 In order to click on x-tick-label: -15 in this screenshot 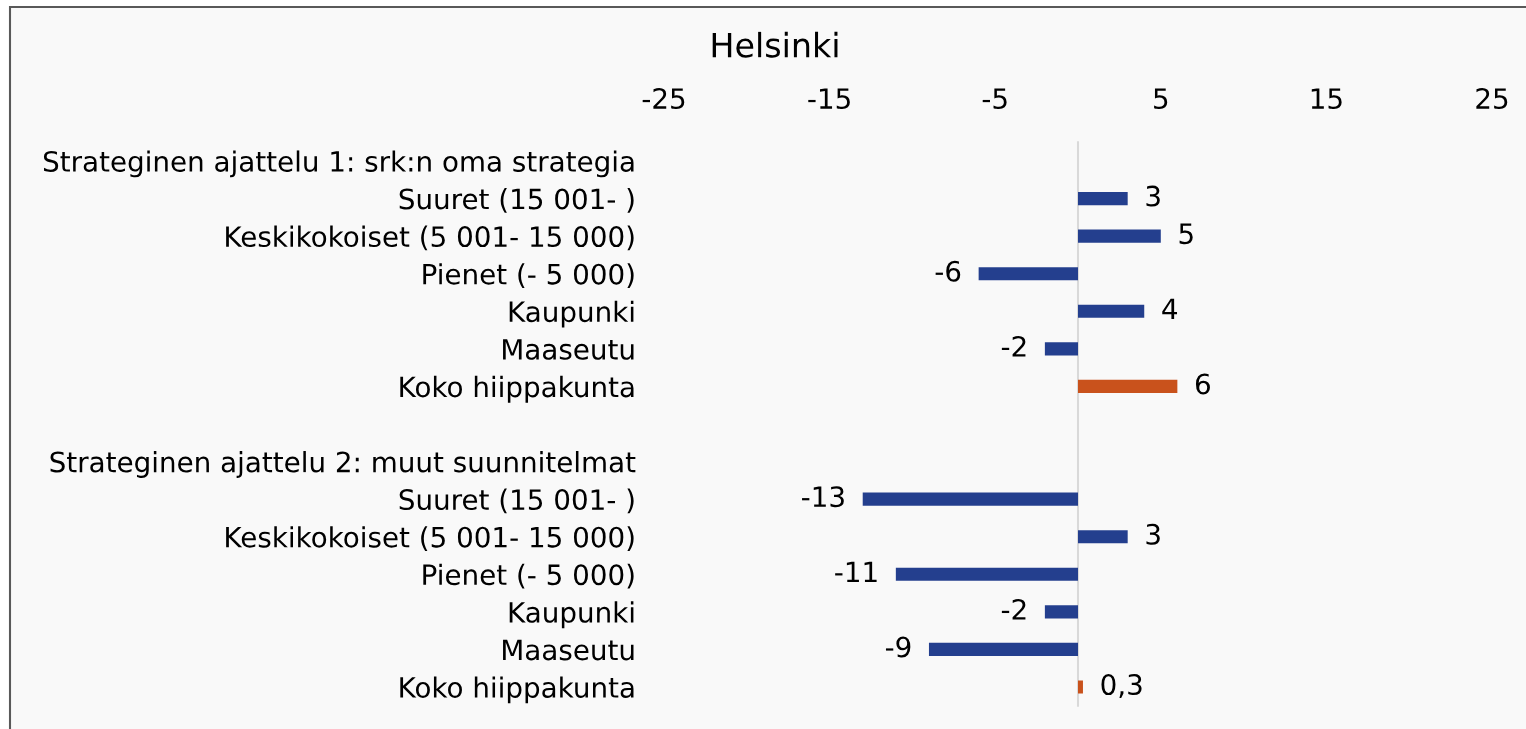, I will do `click(829, 99)`.